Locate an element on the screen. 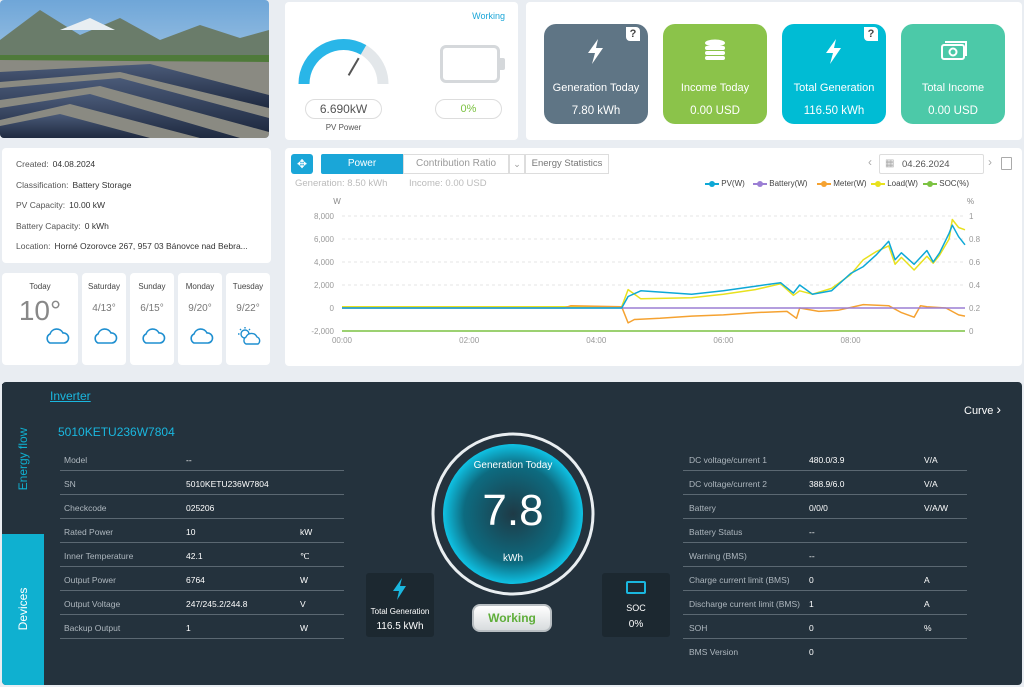  weather-temp: 6/15° is located at coordinates (152, 308).